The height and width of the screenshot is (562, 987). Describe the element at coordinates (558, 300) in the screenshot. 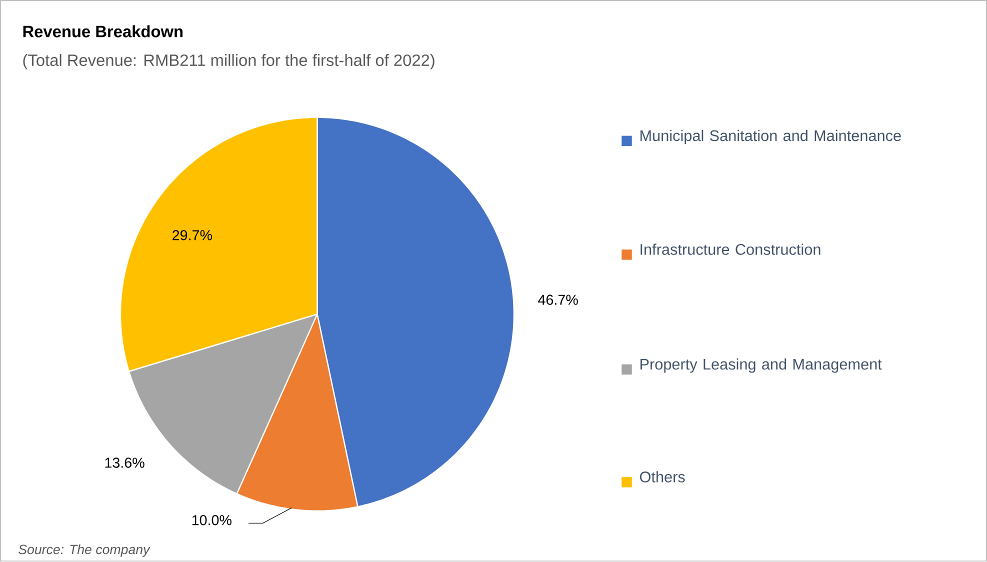

I see `data-label: 46.7%` at that location.